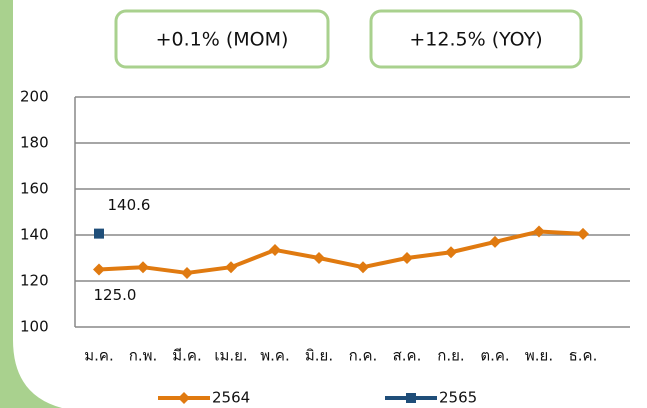 This screenshot has height=408, width=647. Describe the element at coordinates (407, 356) in the screenshot. I see `x-tick-label: ส.ค.` at that location.